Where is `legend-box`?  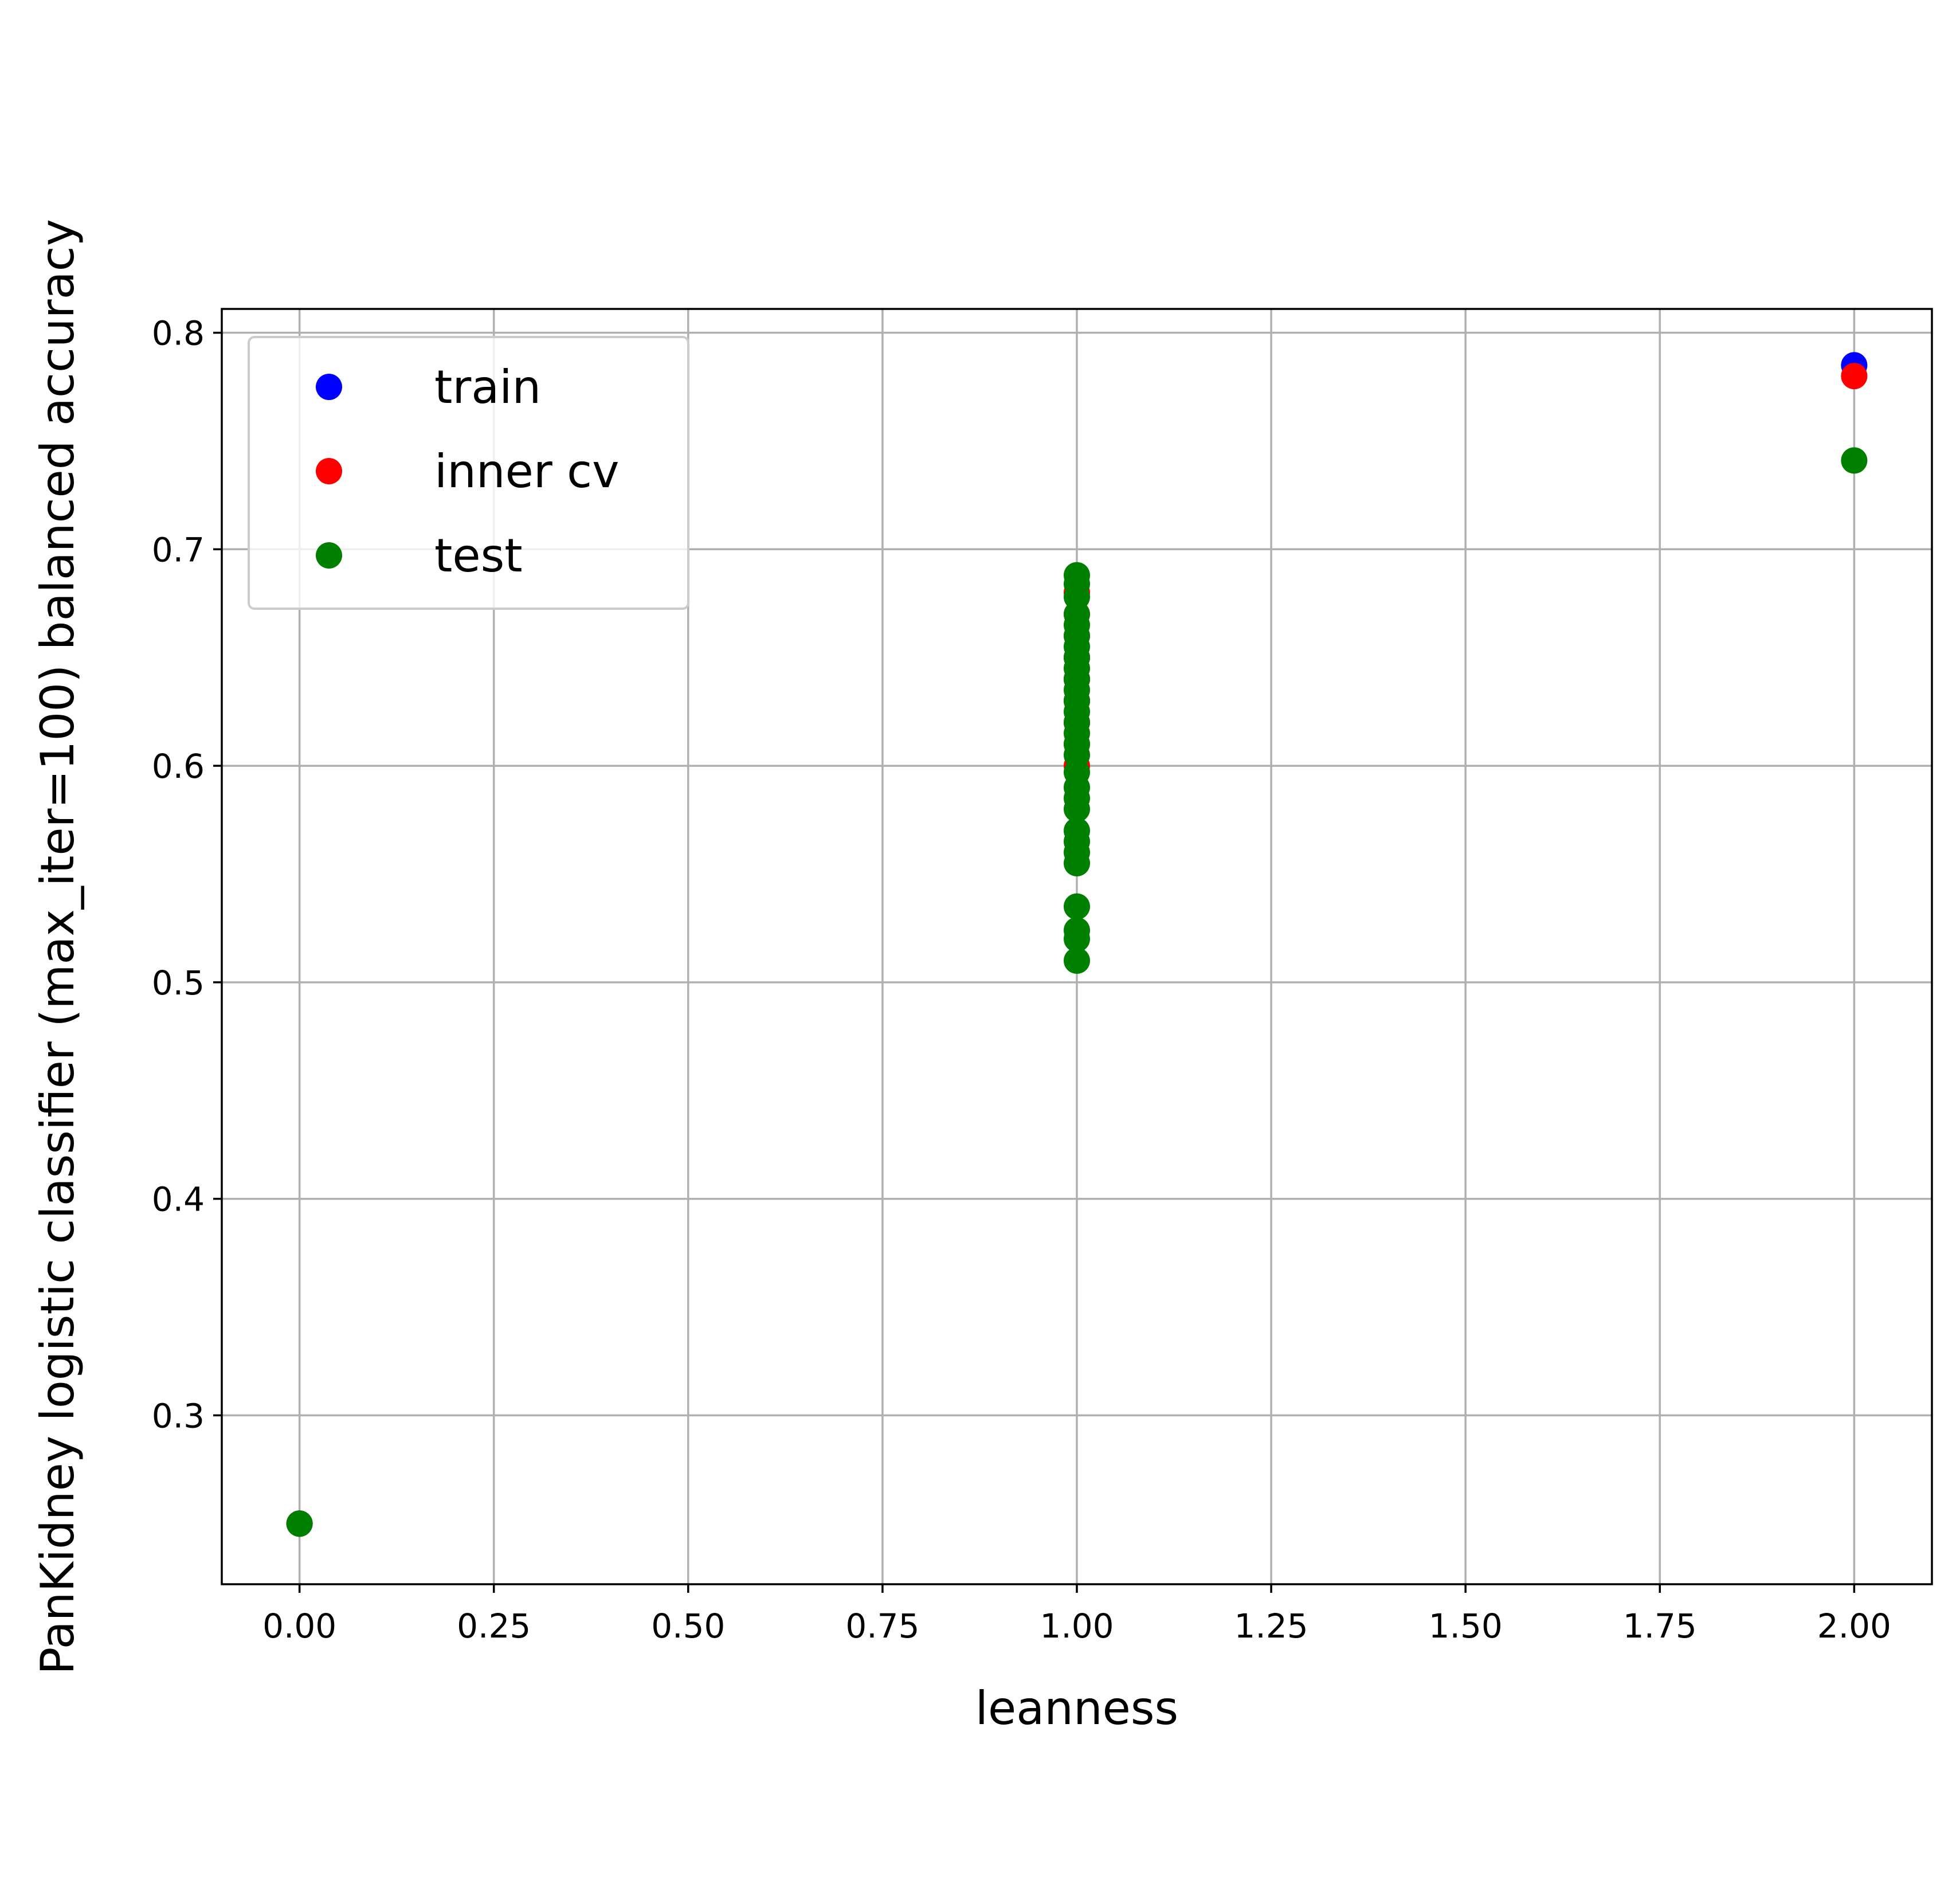 legend-box is located at coordinates (468, 473).